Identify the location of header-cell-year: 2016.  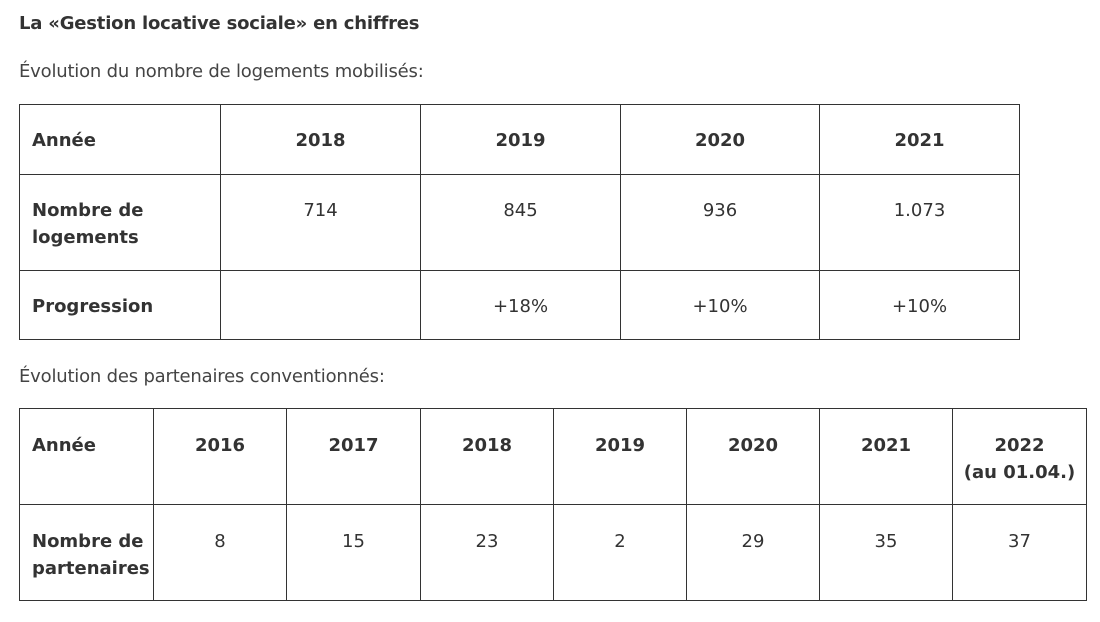
(220, 456).